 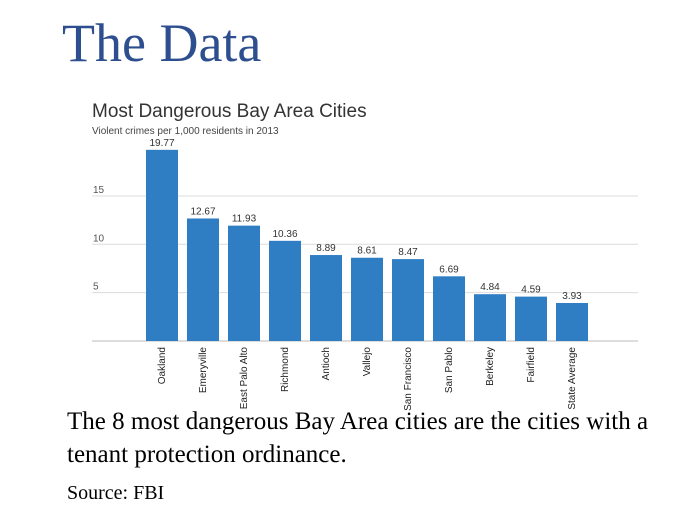 I want to click on bar-san-pablo, so click(x=449, y=308).